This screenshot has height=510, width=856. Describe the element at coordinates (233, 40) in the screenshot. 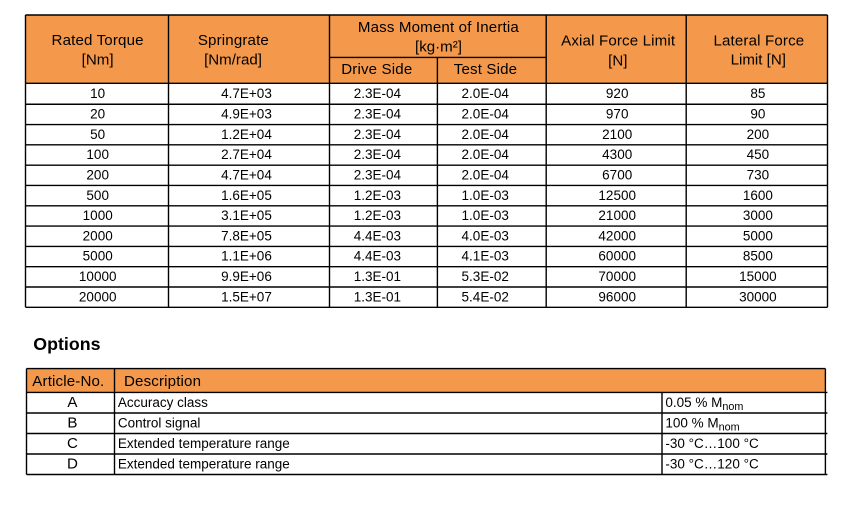

I see `svg-text: Springrate` at that location.